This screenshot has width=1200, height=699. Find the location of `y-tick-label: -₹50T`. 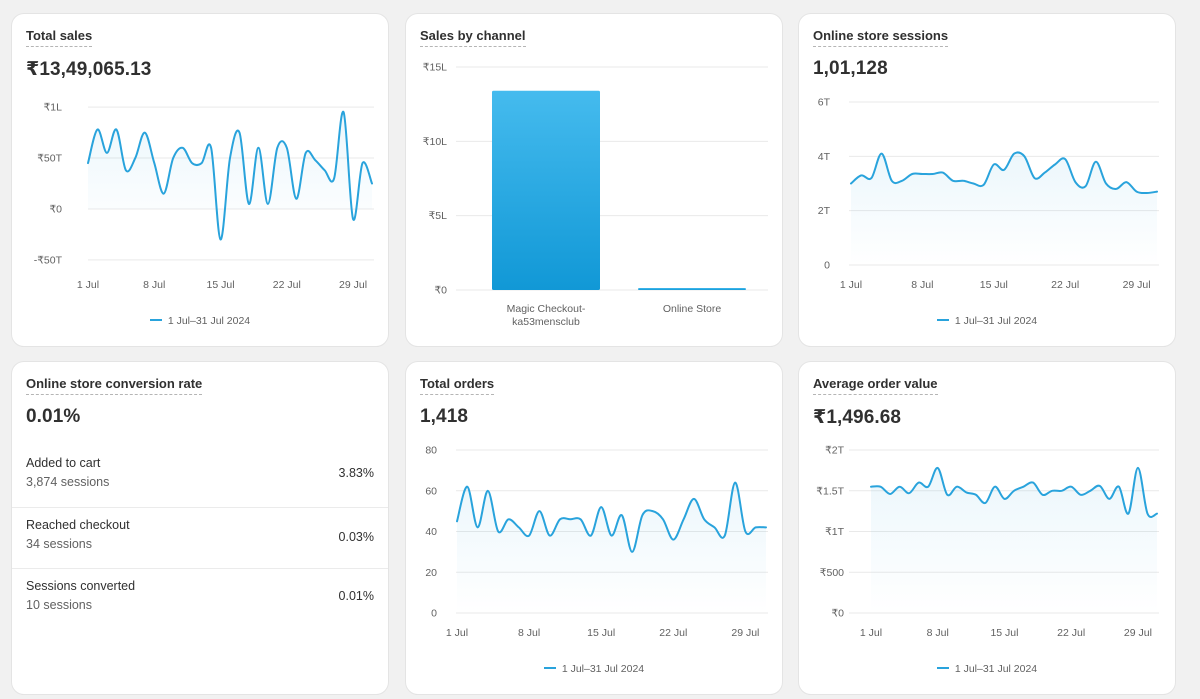

y-tick-label: -₹50T is located at coordinates (48, 260).